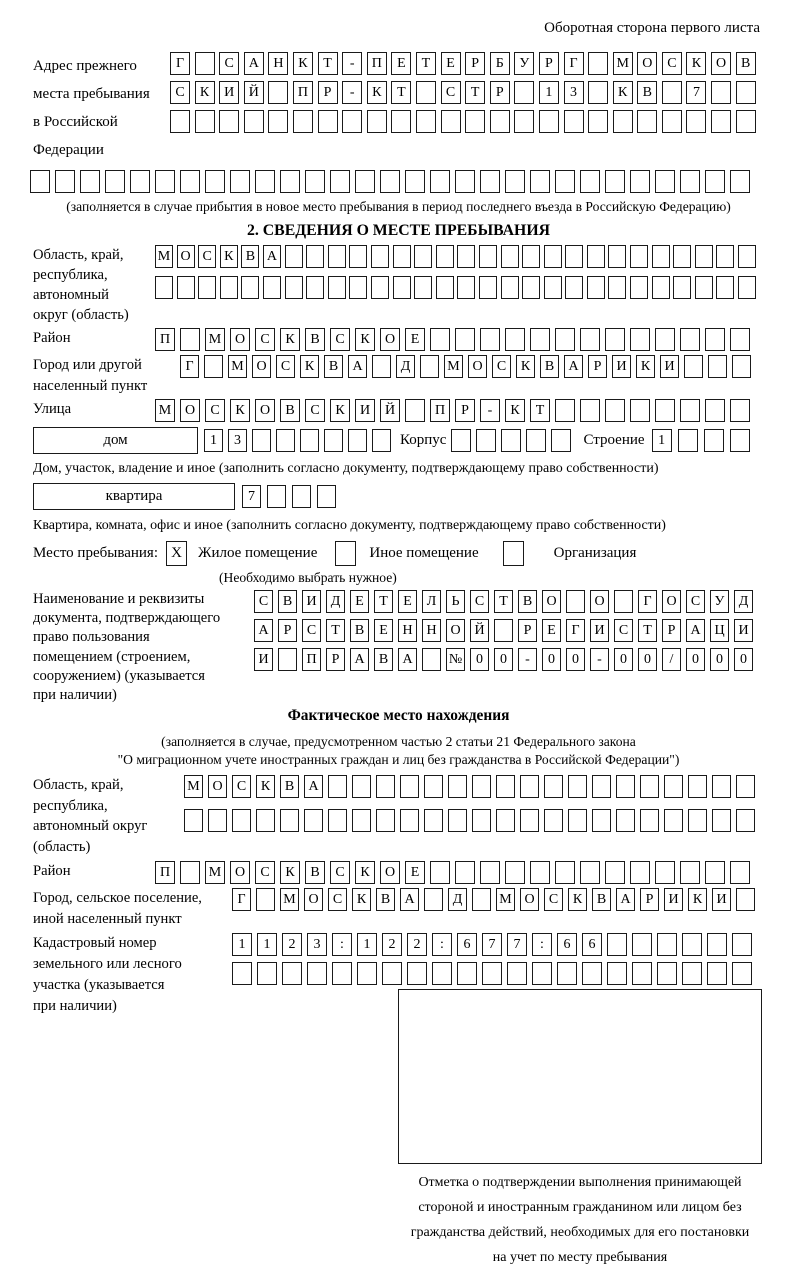 This screenshot has width=800, height=1270. Describe the element at coordinates (241, 900) in the screenshot. I see `char-cell: Г` at that location.